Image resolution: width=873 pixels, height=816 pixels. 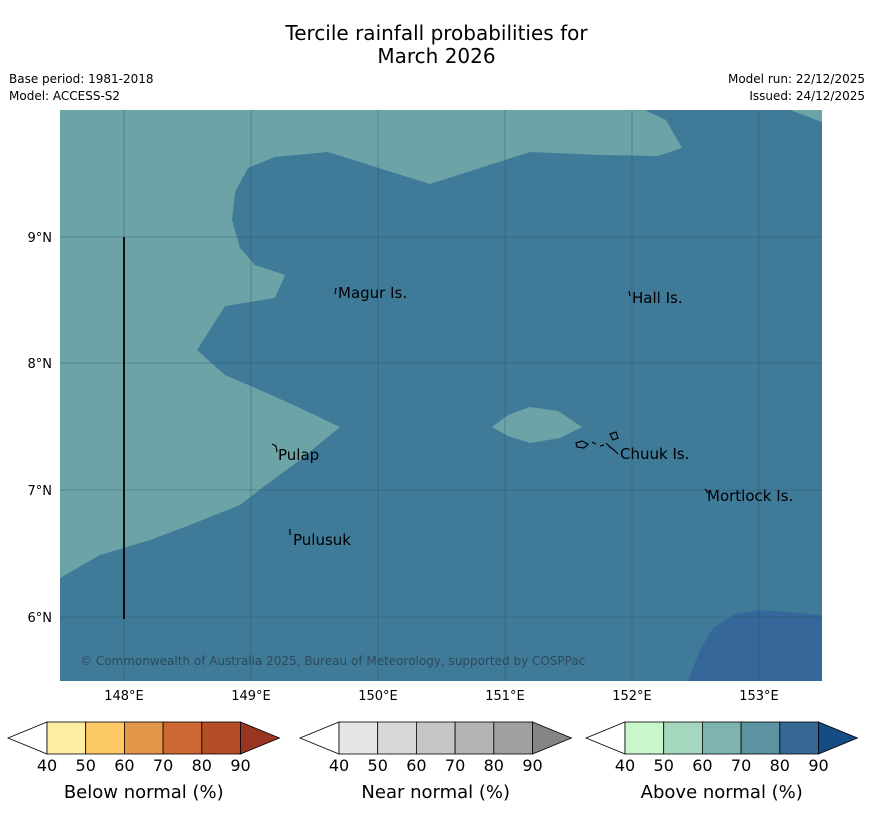 What do you see at coordinates (838, 738) in the screenshot?
I see `above-normal-high-extend` at bounding box center [838, 738].